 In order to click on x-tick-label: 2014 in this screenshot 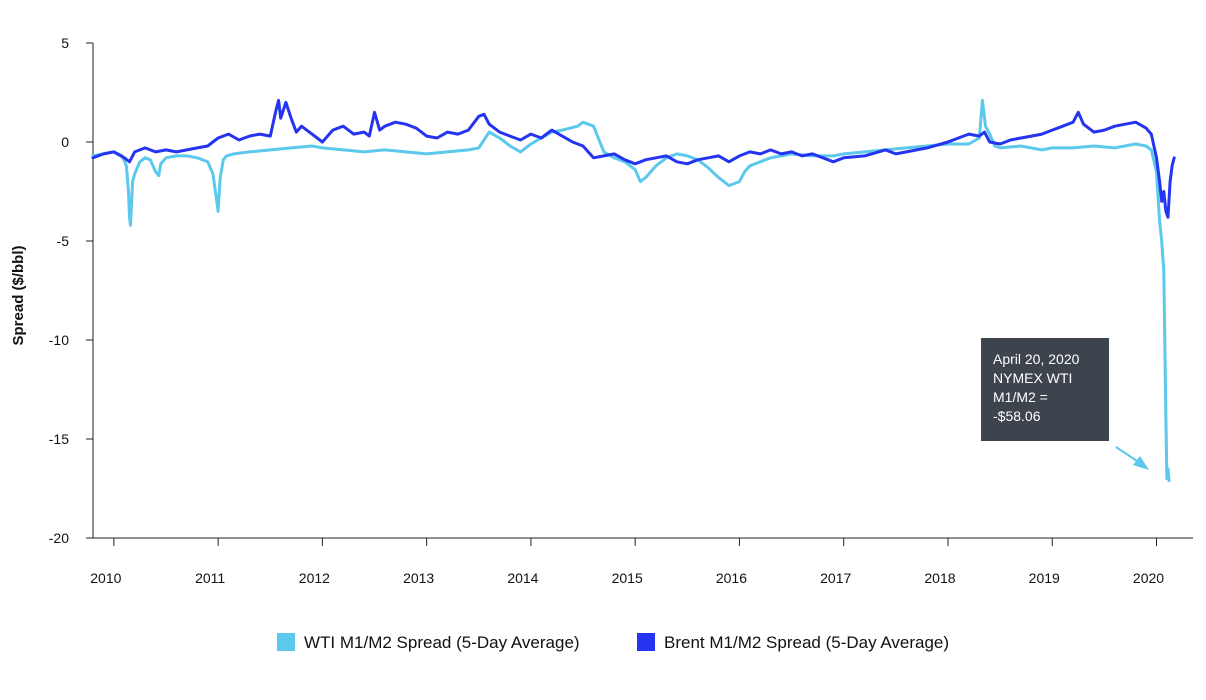, I will do `click(522, 578)`.